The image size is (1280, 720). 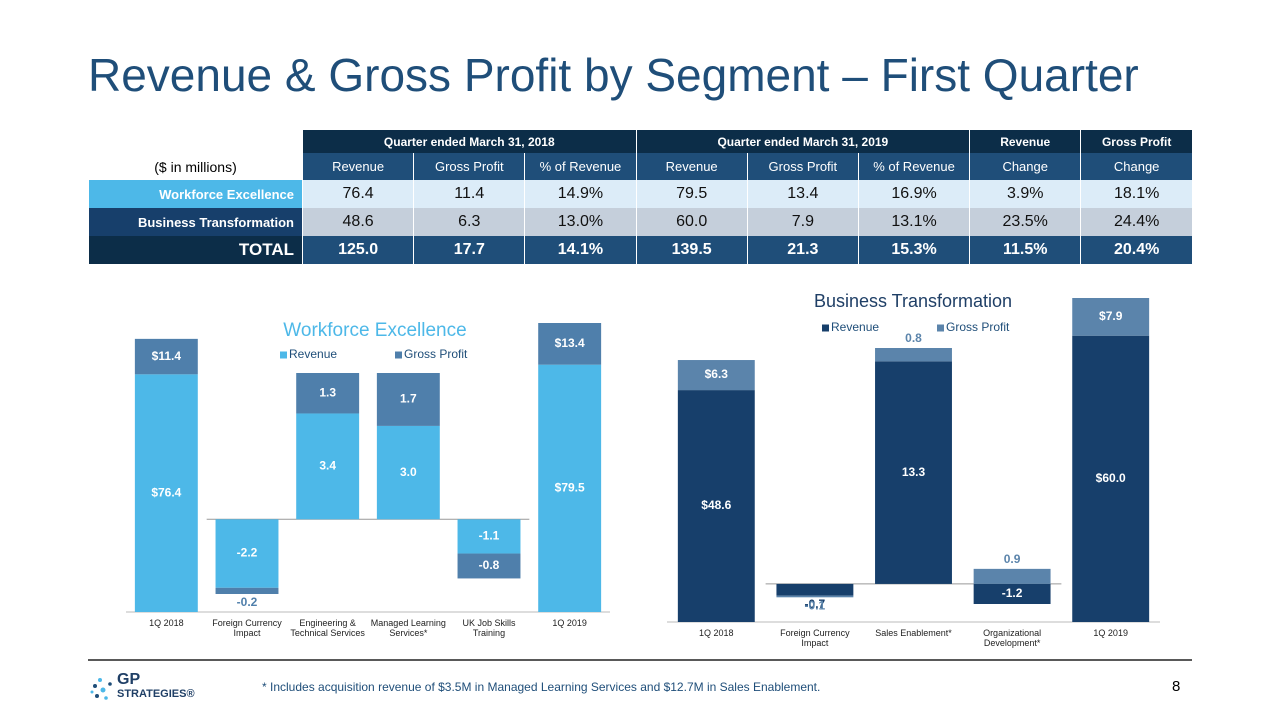 I want to click on table-cell: 20.4%, so click(x=1136, y=250).